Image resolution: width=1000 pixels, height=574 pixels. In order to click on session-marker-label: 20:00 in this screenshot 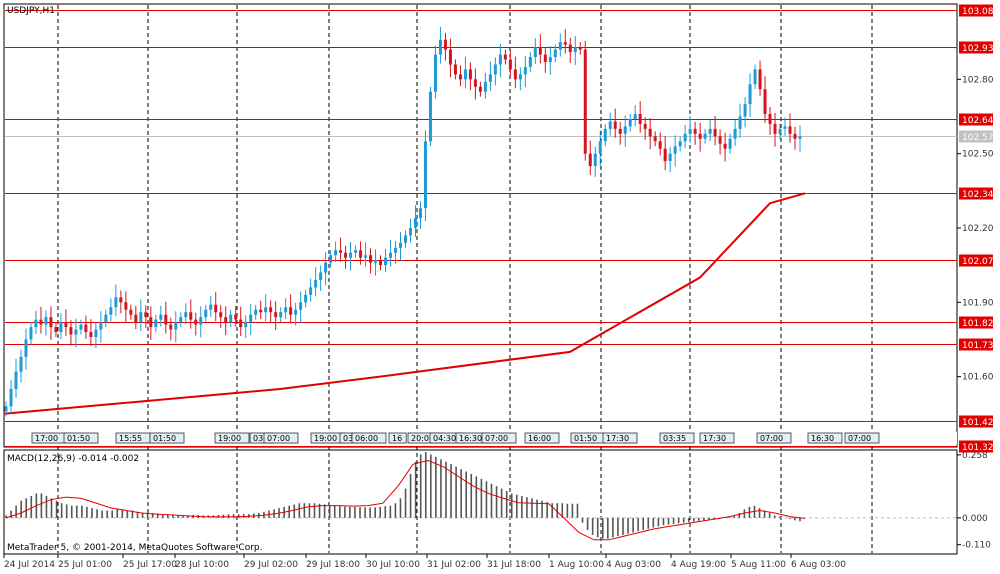, I will do `click(422, 438)`.